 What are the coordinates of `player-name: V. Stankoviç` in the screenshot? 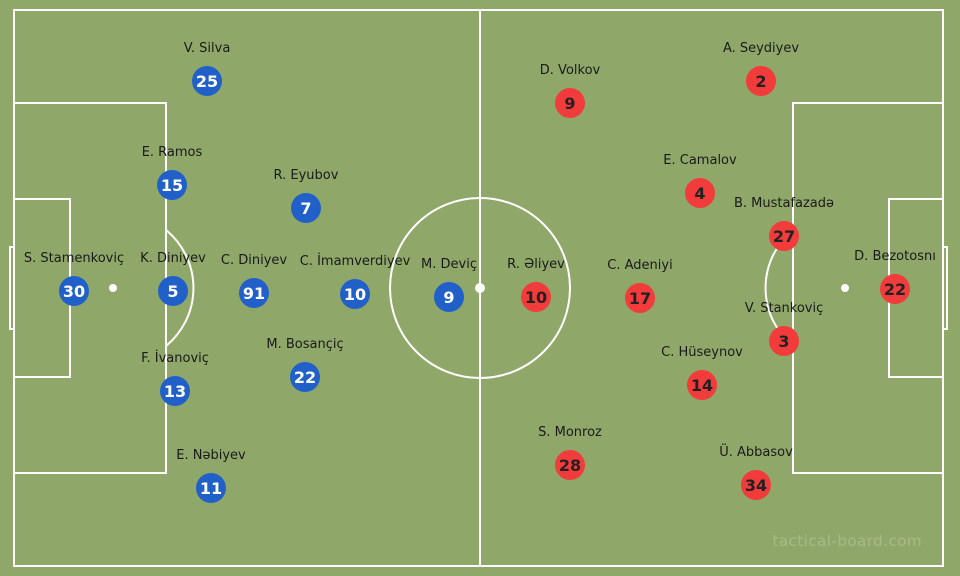 It's located at (784, 308).